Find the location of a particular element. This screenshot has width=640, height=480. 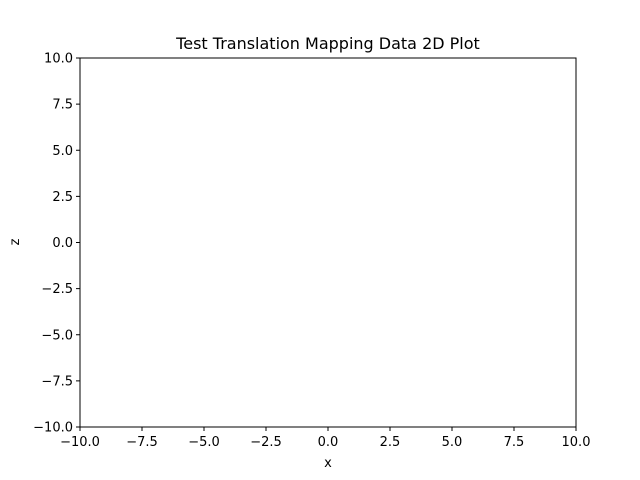

x-tick-label: −10.0 is located at coordinates (80, 442).